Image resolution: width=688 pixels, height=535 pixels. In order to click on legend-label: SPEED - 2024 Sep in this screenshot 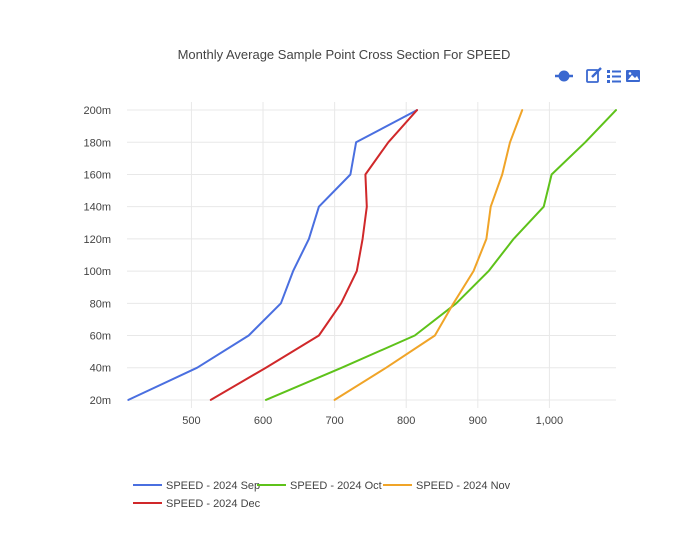, I will do `click(213, 486)`.